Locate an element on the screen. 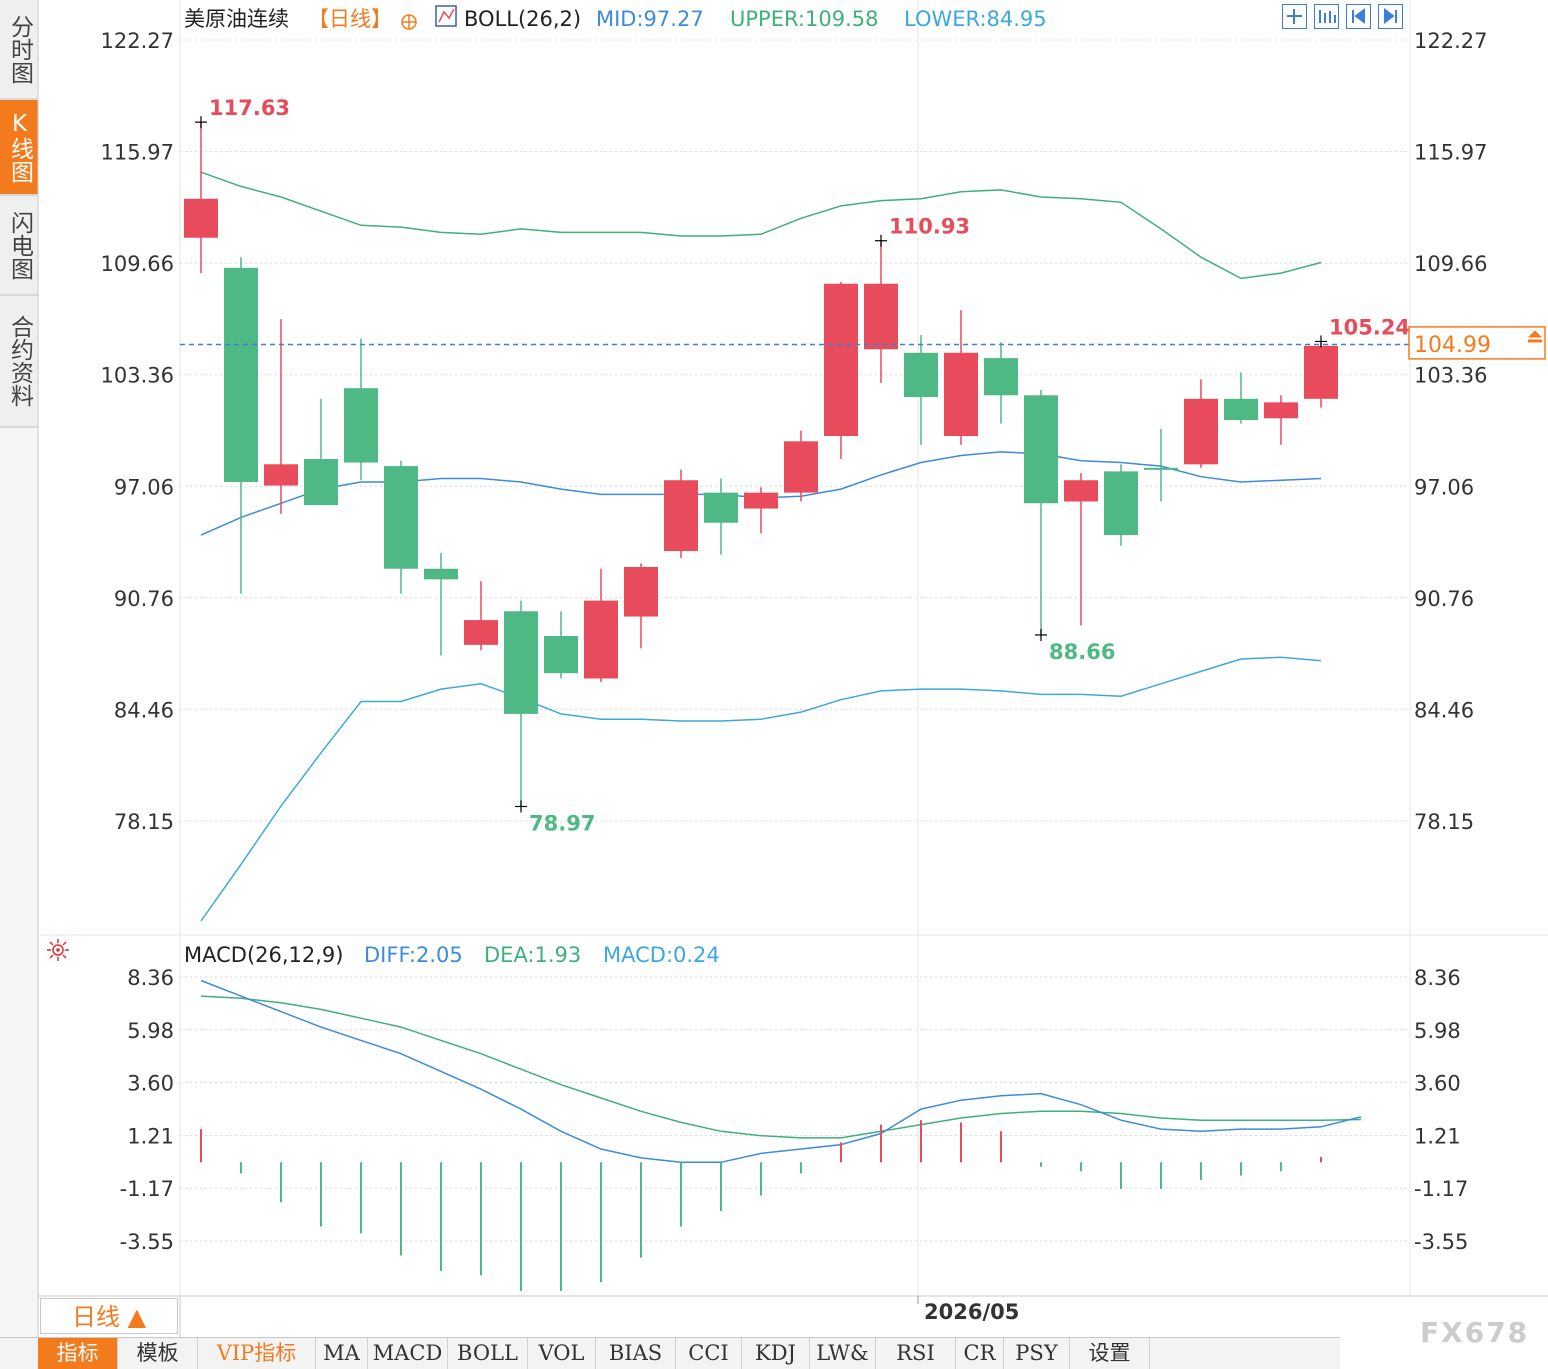 Image resolution: width=1548 pixels, height=1369 pixels. arrow-up-shape is located at coordinates (1535, 334).